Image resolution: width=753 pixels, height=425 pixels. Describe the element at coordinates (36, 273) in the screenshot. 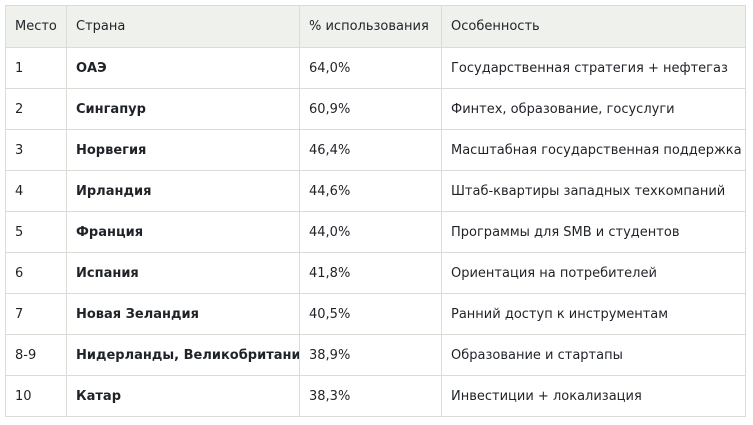

I see `rank-cell: 6` at that location.